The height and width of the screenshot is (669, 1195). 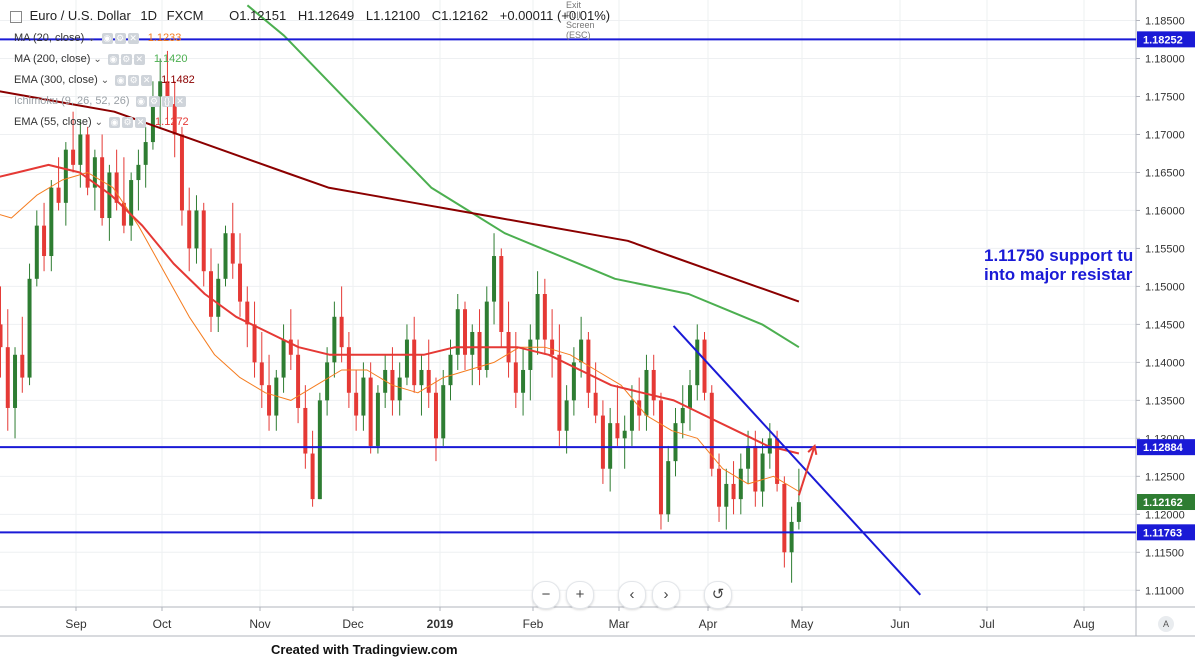 What do you see at coordinates (1165, 135) in the screenshot?
I see `y-tick-label: 1.17000` at bounding box center [1165, 135].